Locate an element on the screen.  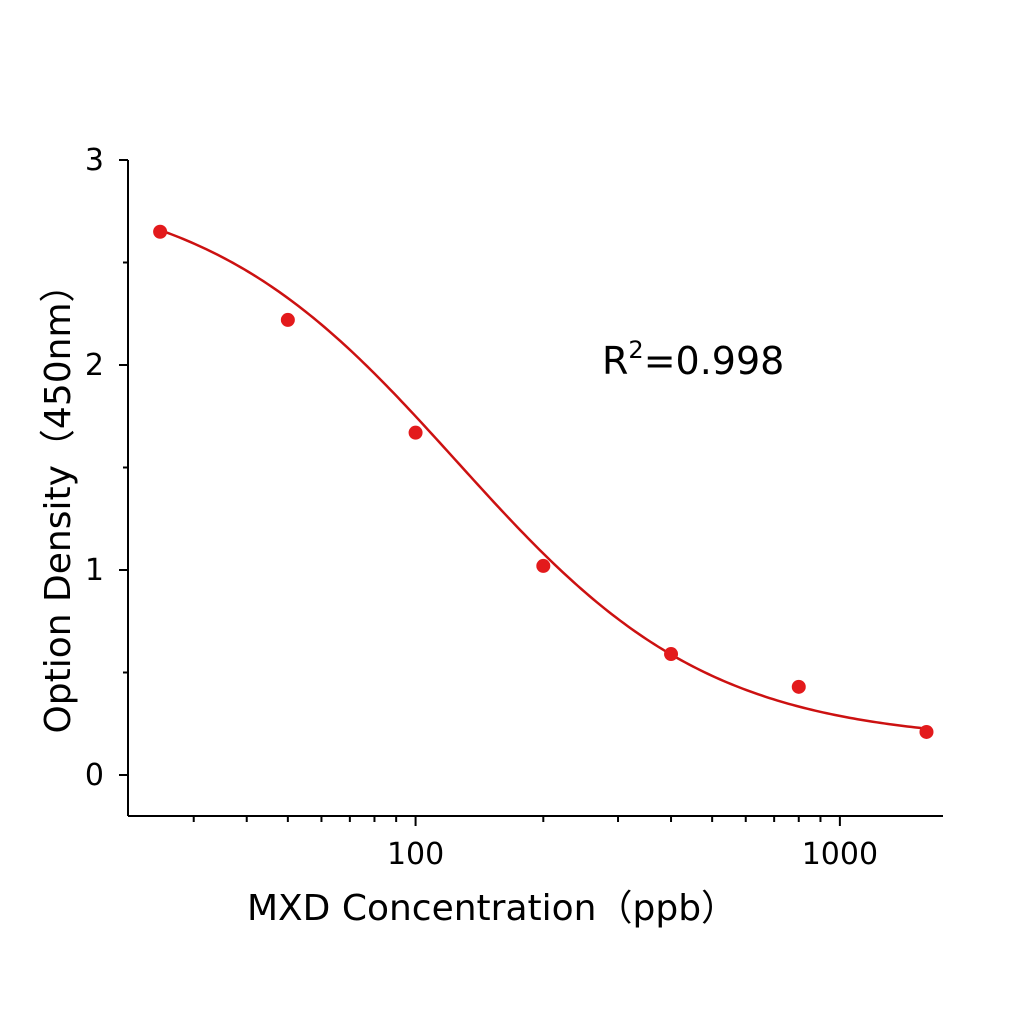
y-tick-label: 3 is located at coordinates (94, 160).